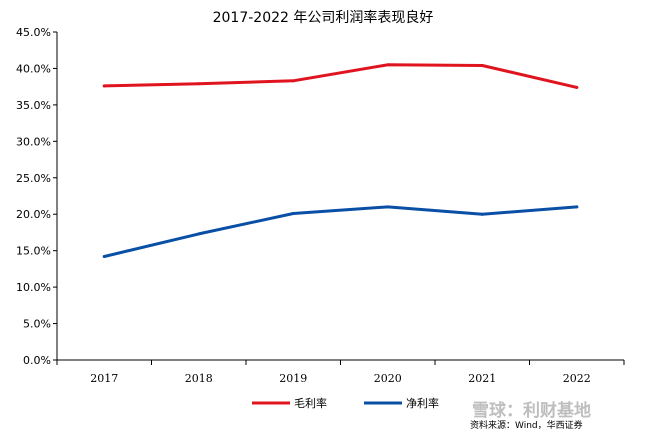 This screenshot has height=435, width=647. What do you see at coordinates (33, 214) in the screenshot?
I see `y-tick-label: 20.0%` at bounding box center [33, 214].